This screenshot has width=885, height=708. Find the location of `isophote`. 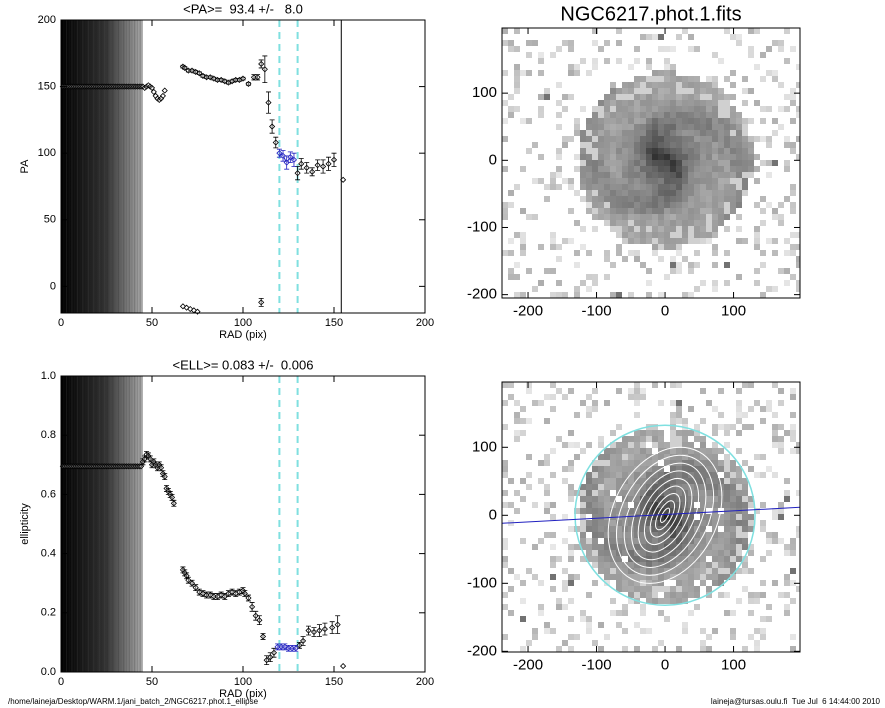

isophote is located at coordinates (665, 515).